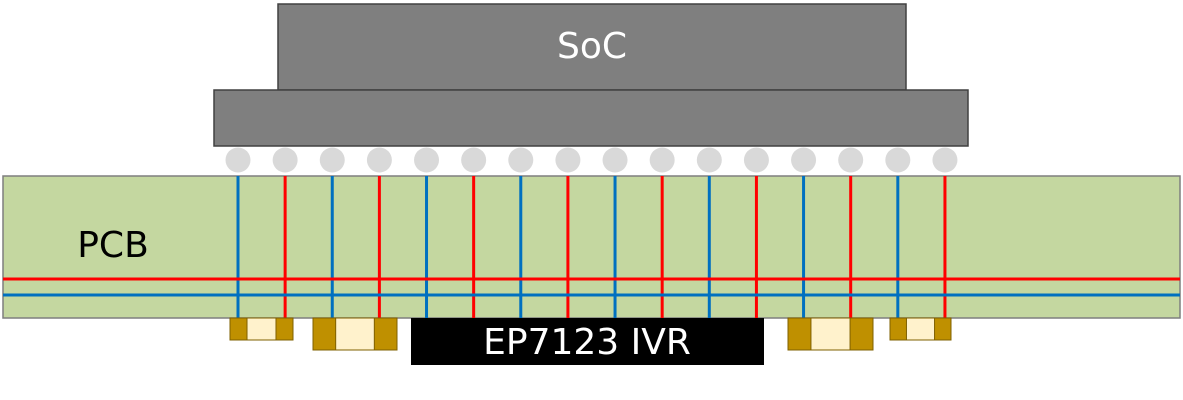 Image resolution: width=1183 pixels, height=400 pixels. I want to click on soc-die, so click(592, 47).